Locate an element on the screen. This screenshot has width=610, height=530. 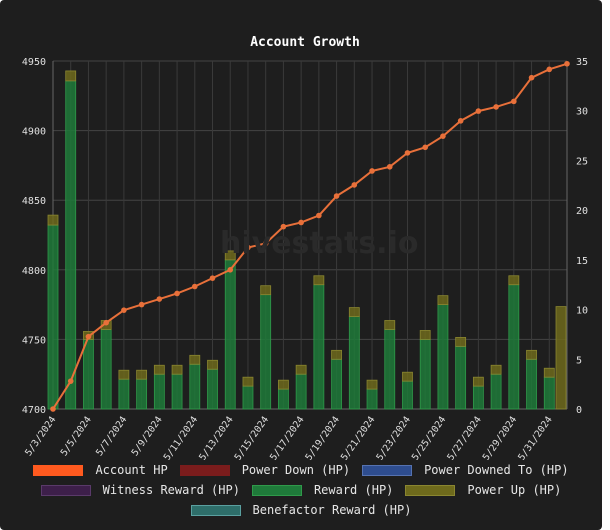
watermark: hivestats.io is located at coordinates (319, 243).